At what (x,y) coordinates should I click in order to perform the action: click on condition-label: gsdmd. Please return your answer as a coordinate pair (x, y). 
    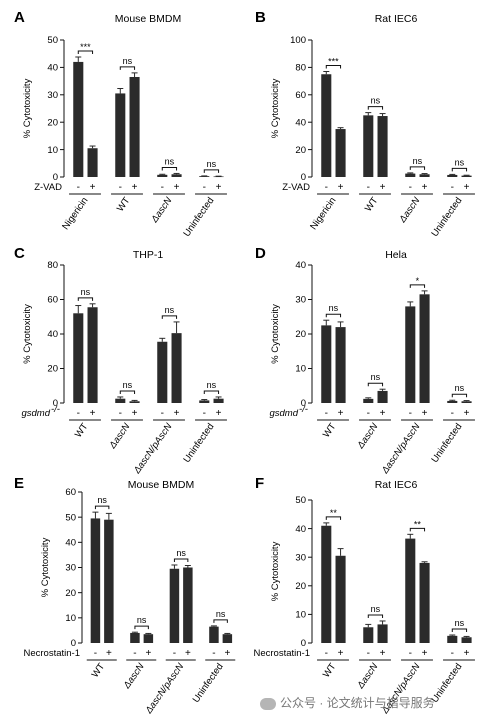
    Looking at the image, I should click on (283, 413).